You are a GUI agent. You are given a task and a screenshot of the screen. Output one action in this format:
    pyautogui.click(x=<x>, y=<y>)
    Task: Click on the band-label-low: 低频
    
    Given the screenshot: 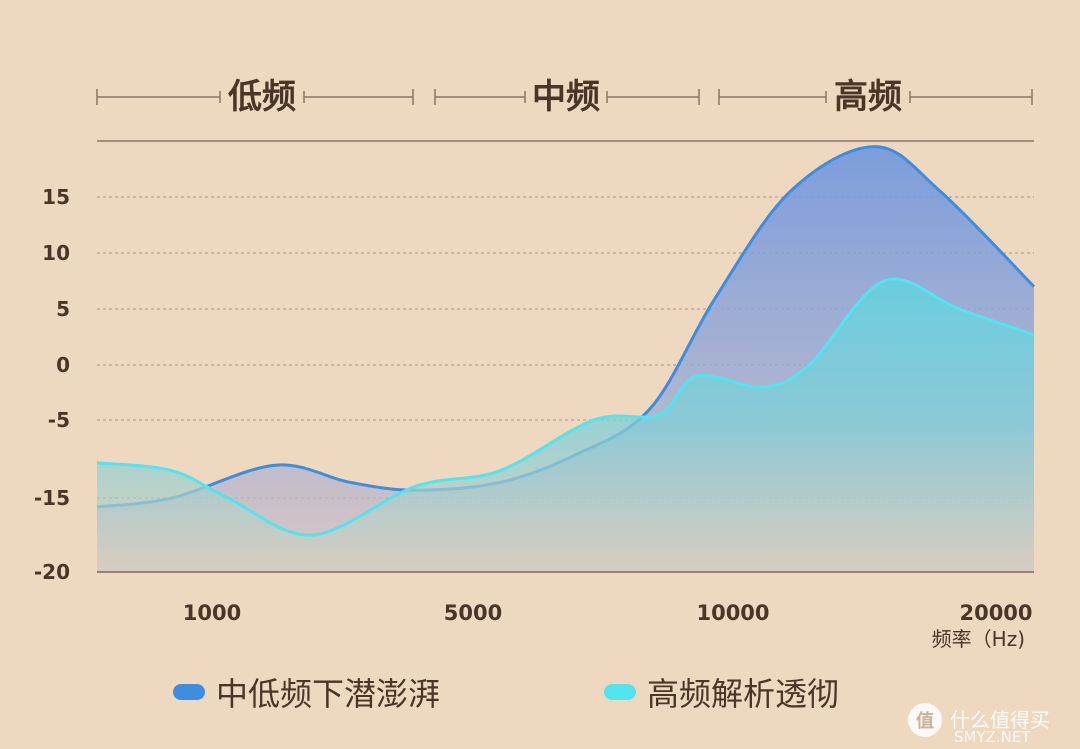 What is the action you would take?
    pyautogui.click(x=262, y=97)
    